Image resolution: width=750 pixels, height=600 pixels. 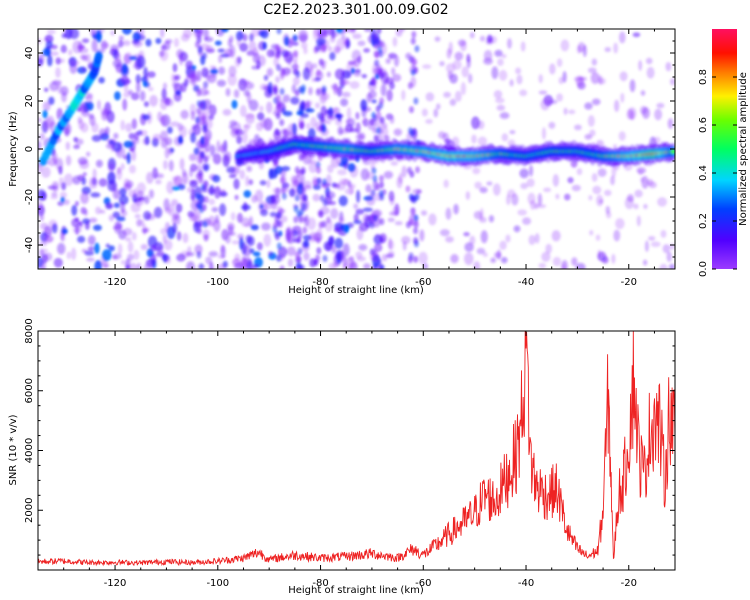 I want to click on y-tick-label: -20, so click(x=29, y=197).